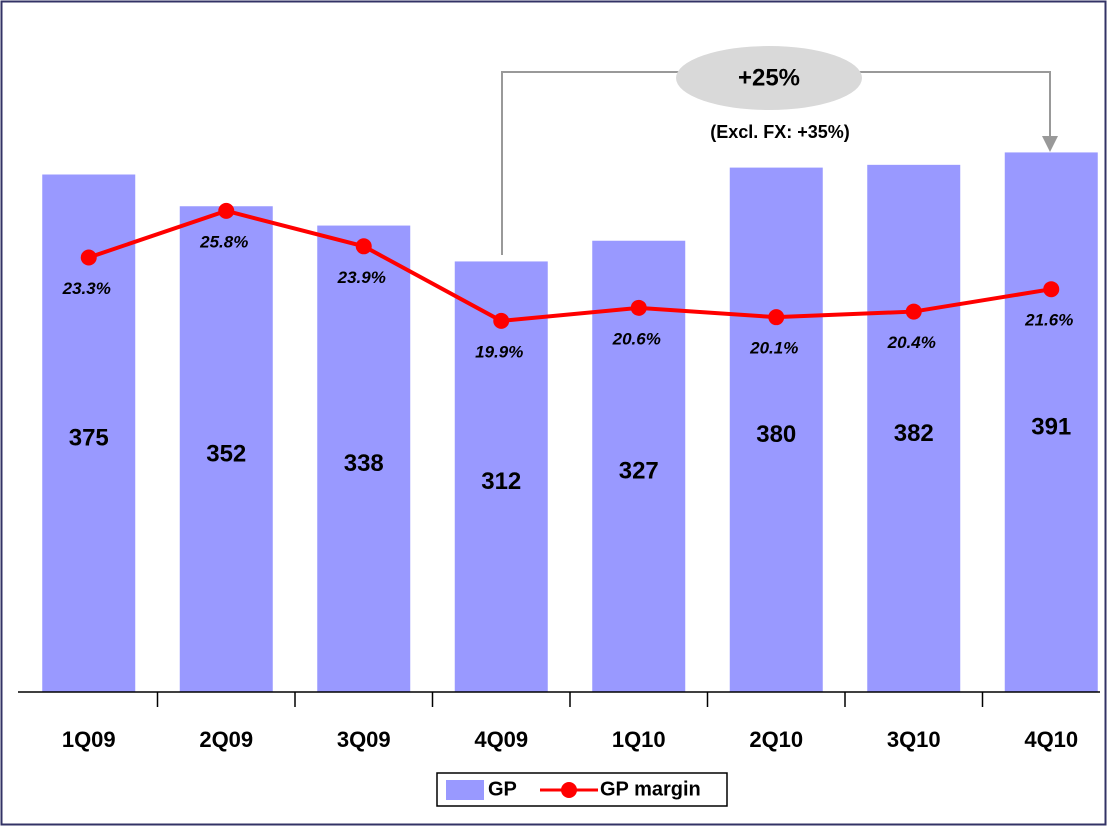 This screenshot has width=1107, height=826. I want to click on data-label: 25.8%, so click(223, 241).